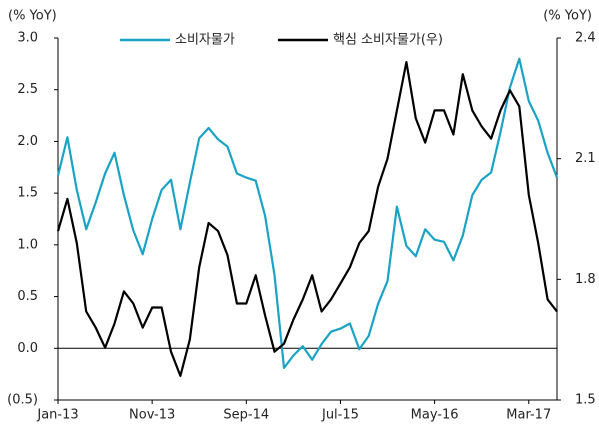 This screenshot has height=433, width=599. I want to click on y-tick-label: 1.0, so click(27, 244).